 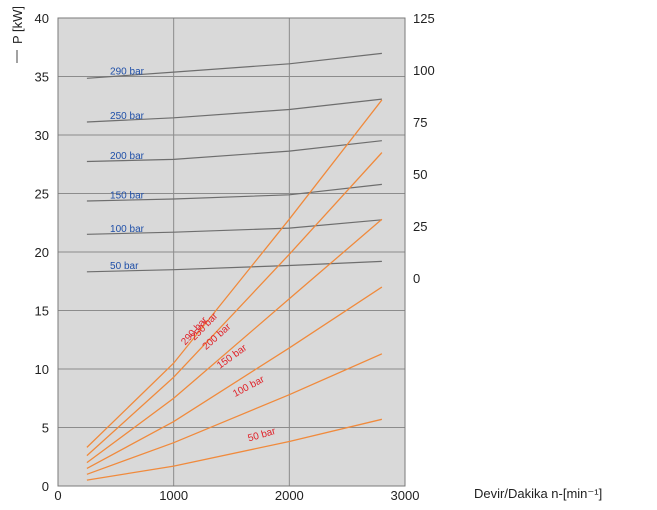 I want to click on y2-tick-label: 125, so click(x=424, y=18).